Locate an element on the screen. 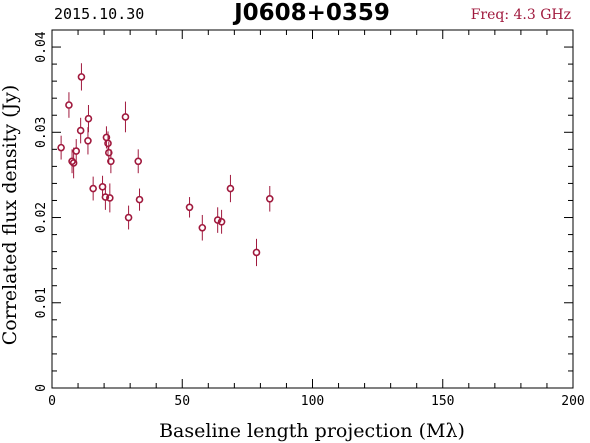  x-axis-label: Baseline length projection (Mλ) is located at coordinates (312, 431).